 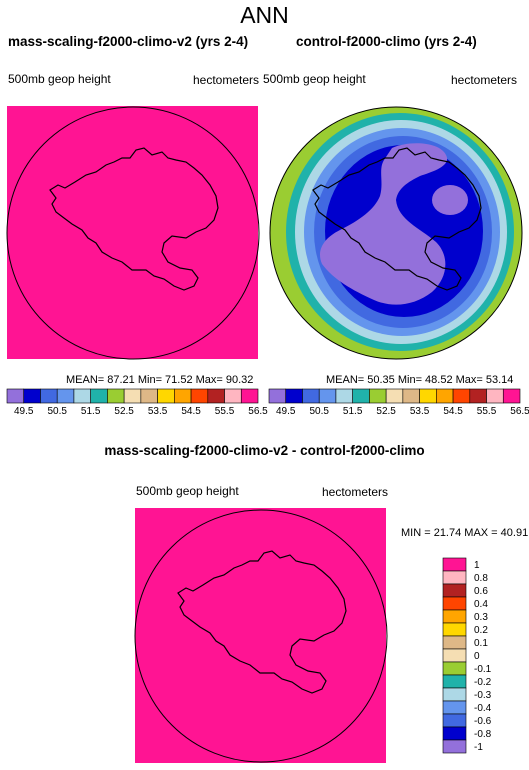 What do you see at coordinates (519, 411) in the screenshot?
I see `colorbar-2-tick-label: 56.5` at bounding box center [519, 411].